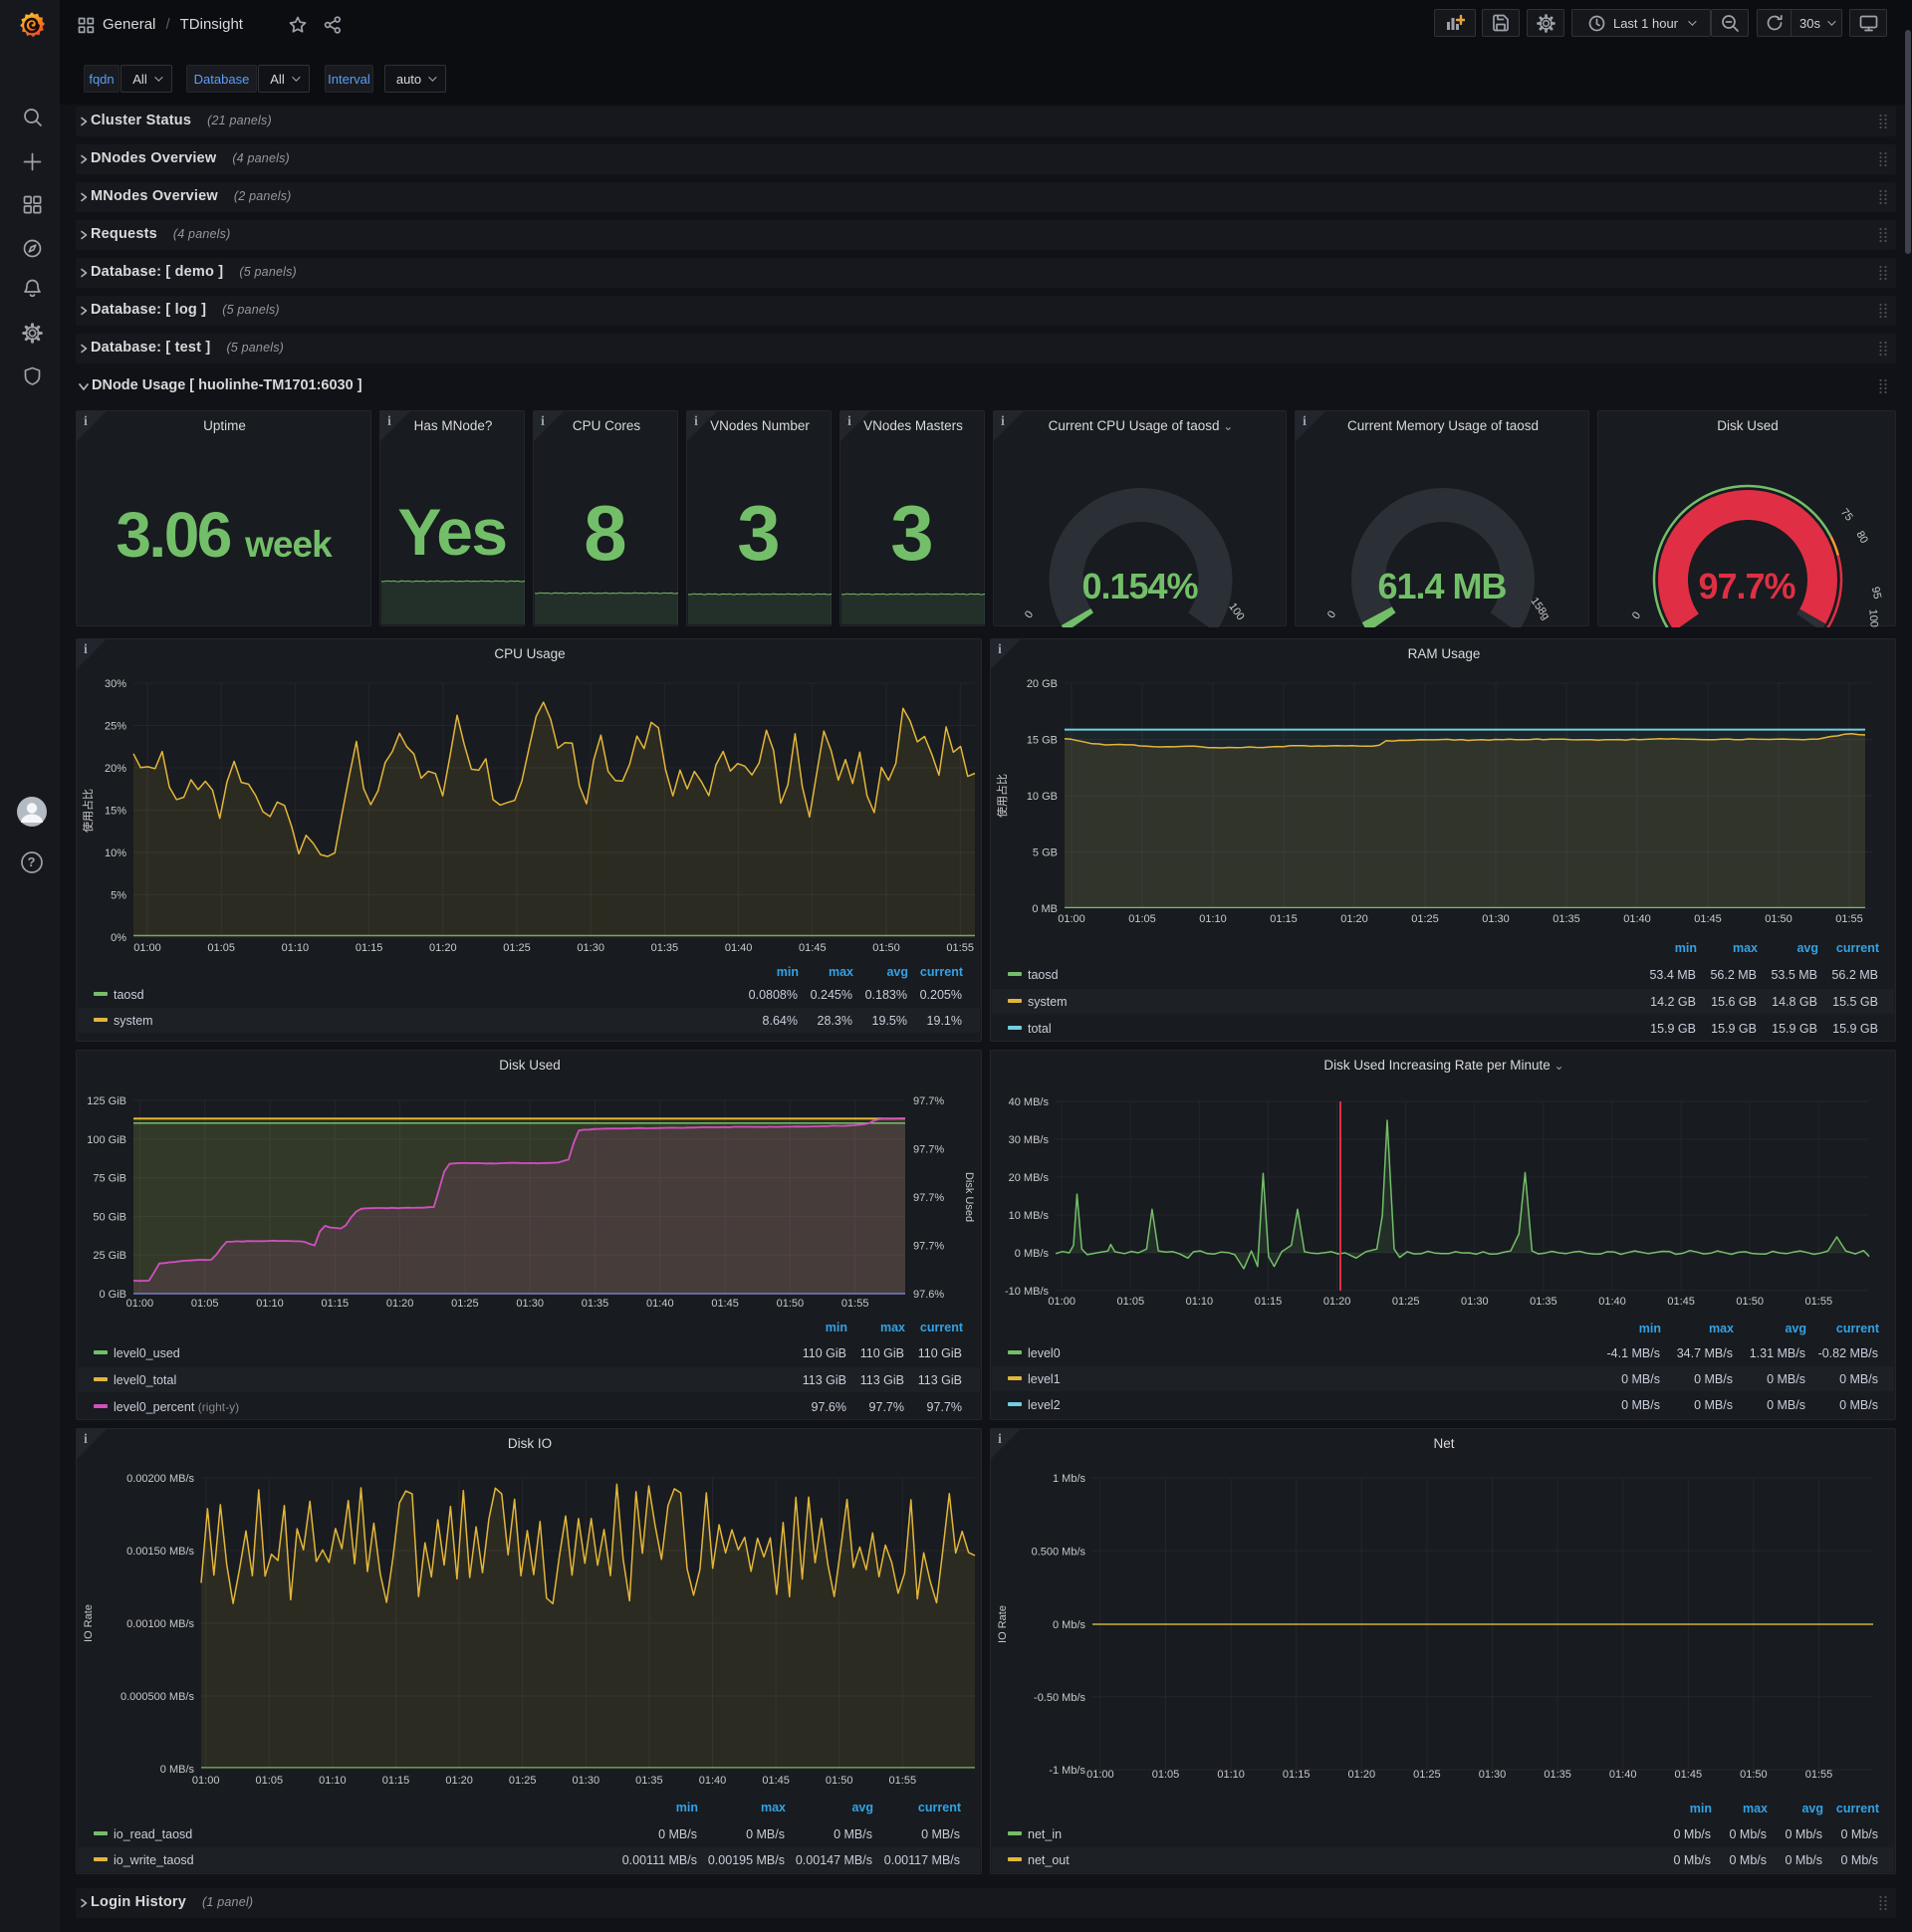 The image size is (1912, 1932). Describe the element at coordinates (115, 853) in the screenshot. I see `svg-text: 10%` at that location.